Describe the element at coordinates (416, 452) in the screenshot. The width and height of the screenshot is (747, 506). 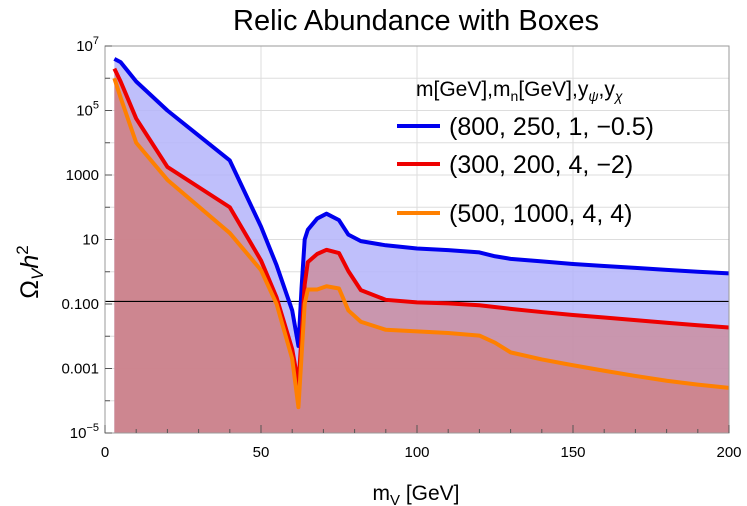
I see `x-tick-label-2: 100` at that location.